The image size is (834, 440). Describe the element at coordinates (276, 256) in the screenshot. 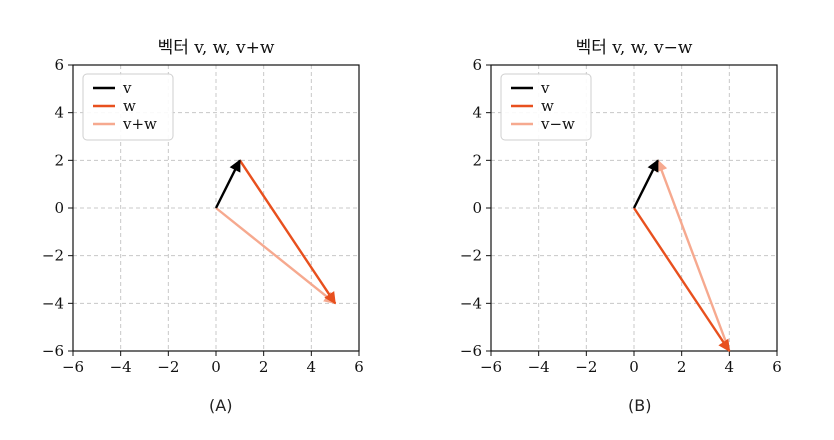

I see `vector-v+w` at that location.